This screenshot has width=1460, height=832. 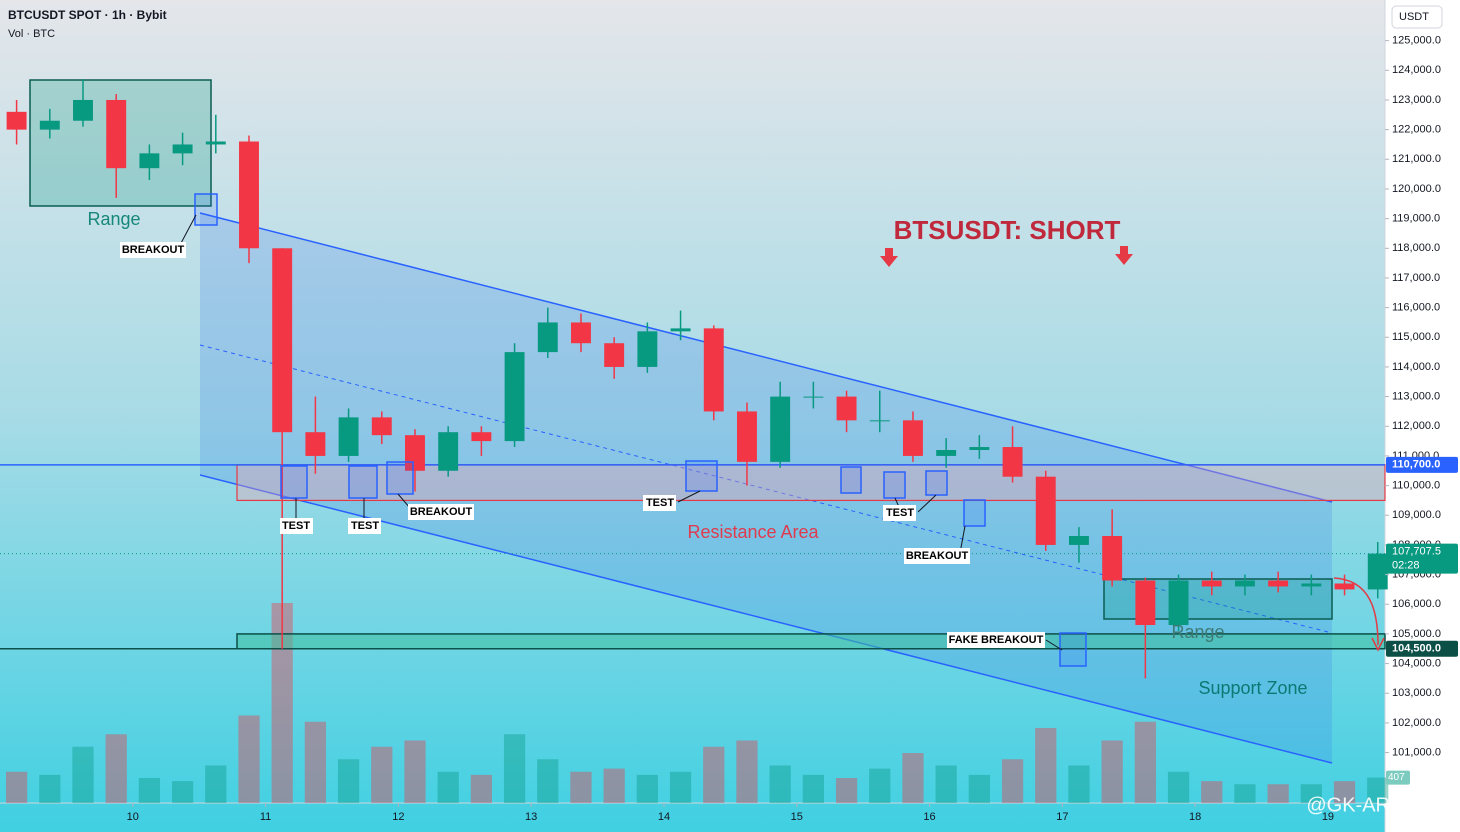 What do you see at coordinates (1416, 515) in the screenshot?
I see `y-tick-label: 109,000.0` at bounding box center [1416, 515].